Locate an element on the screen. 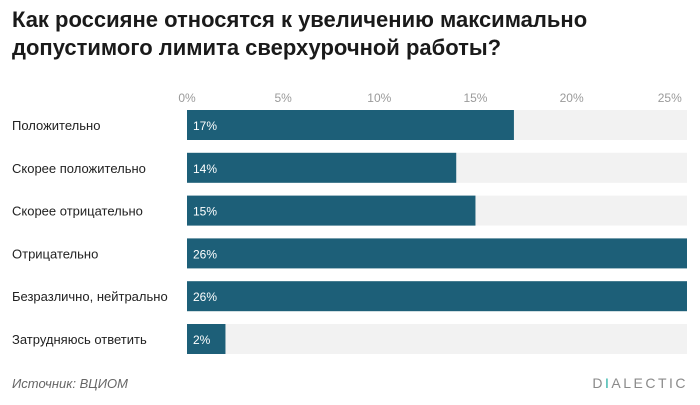  x-tick-label: 5% is located at coordinates (283, 98).